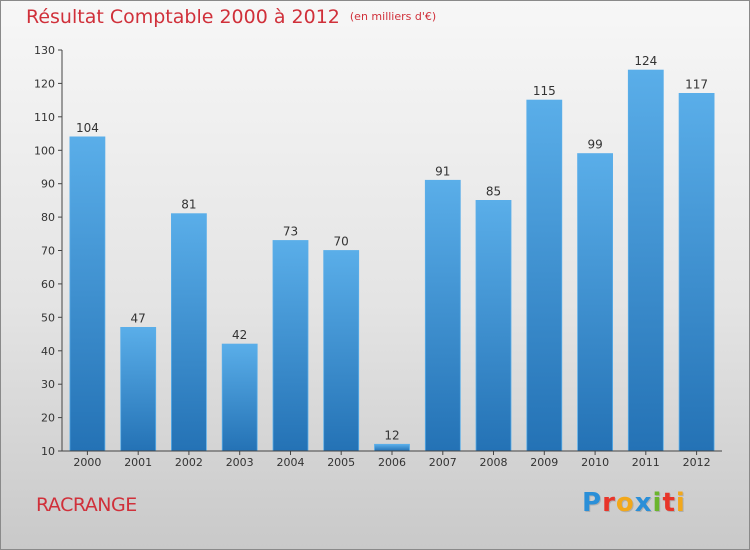  What do you see at coordinates (443, 462) in the screenshot?
I see `x-tick-label-2007: 2007` at bounding box center [443, 462].